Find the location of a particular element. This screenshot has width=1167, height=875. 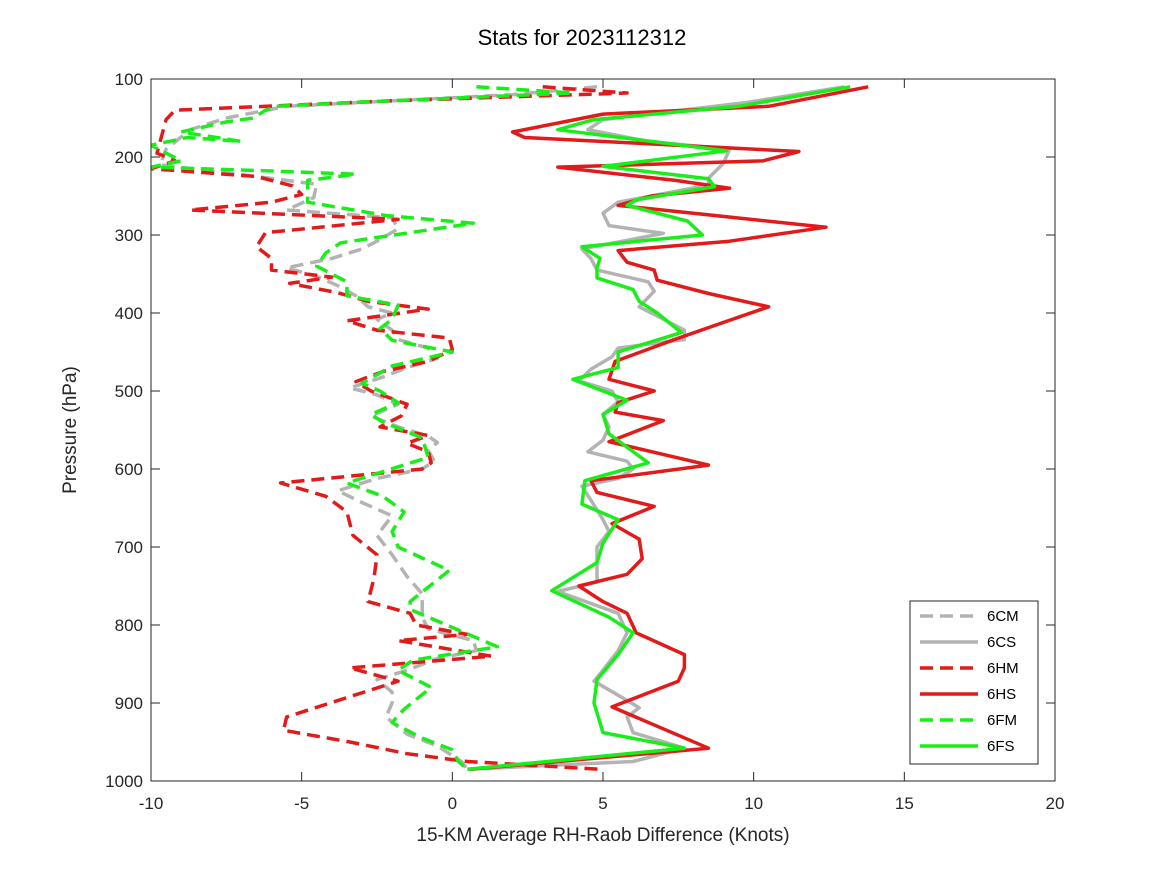

legend-label-6hs: 6HS is located at coordinates (1001, 694).